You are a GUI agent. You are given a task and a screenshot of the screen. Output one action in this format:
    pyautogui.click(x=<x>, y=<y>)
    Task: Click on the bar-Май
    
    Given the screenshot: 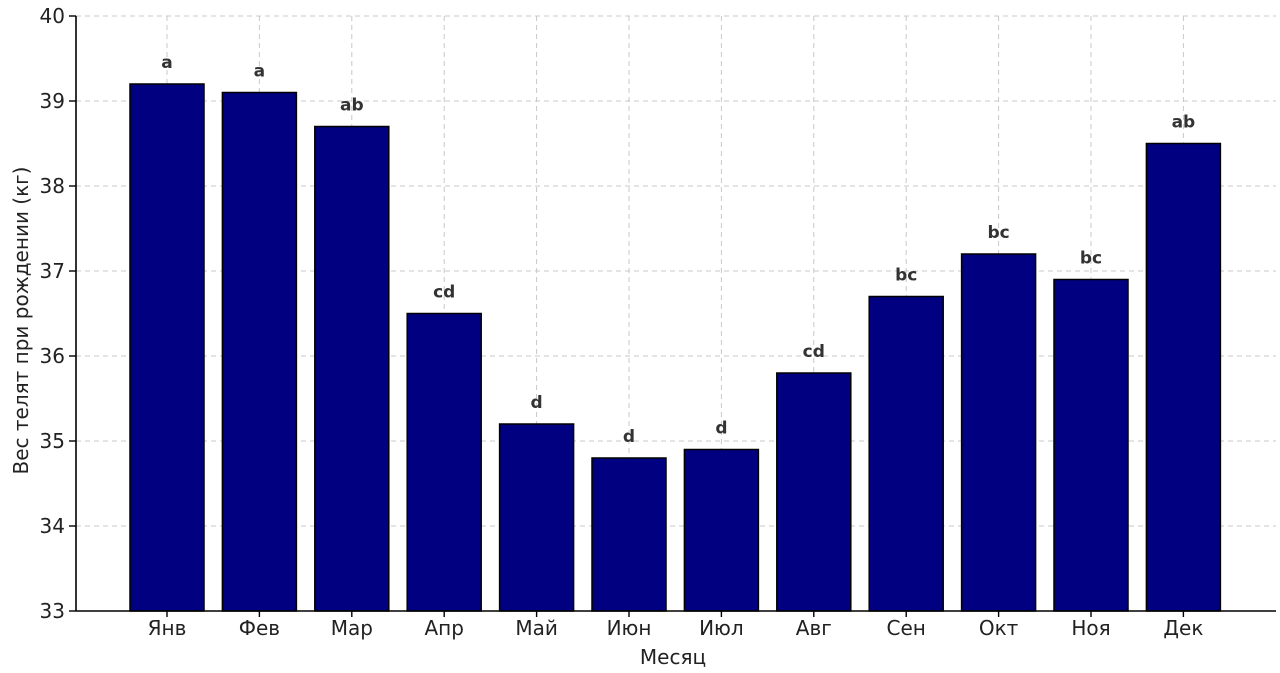 What is the action you would take?
    pyautogui.click(x=536, y=517)
    